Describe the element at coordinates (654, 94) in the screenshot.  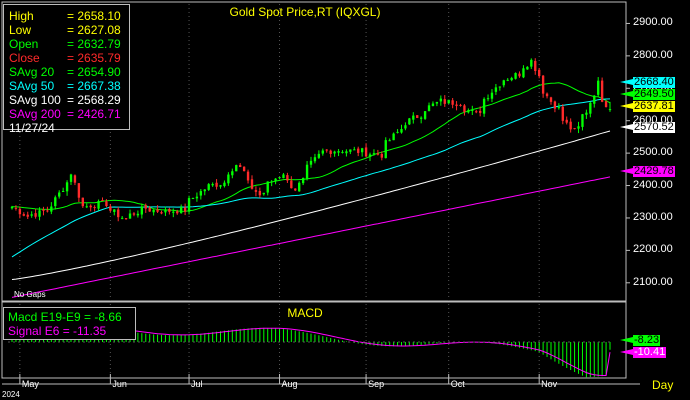
I see `price-tag-1: 2649.50` at that location.